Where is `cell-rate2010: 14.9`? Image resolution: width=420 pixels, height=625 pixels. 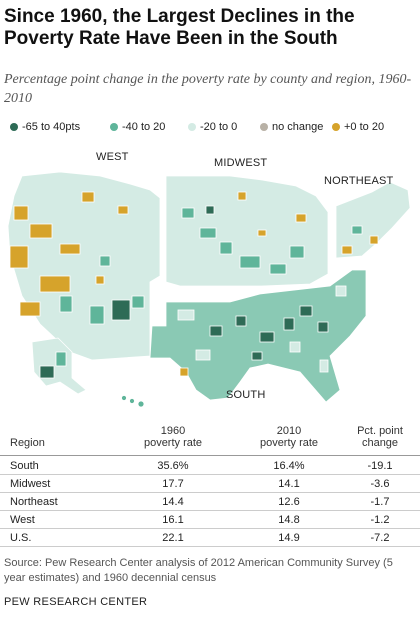 cell-rate2010: 14.9 is located at coordinates (289, 538).